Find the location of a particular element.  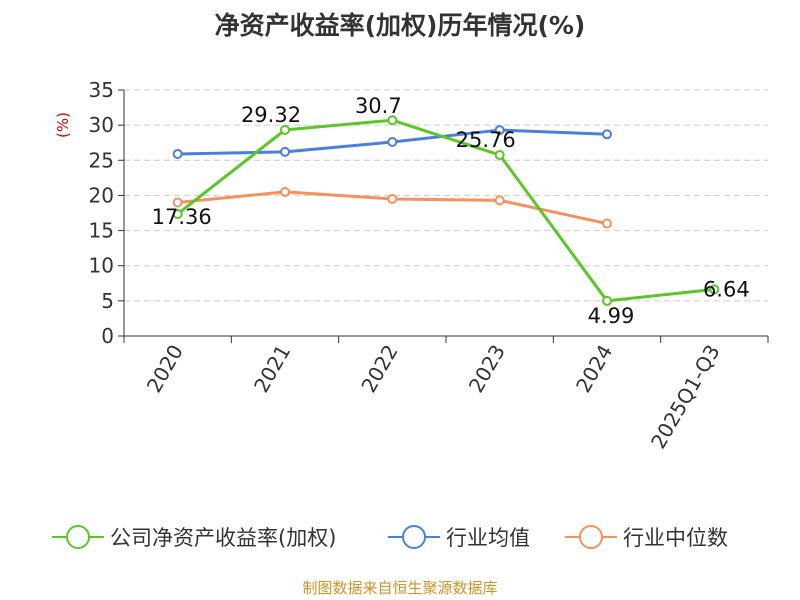

x-tick-label: 2024 is located at coordinates (594, 369).